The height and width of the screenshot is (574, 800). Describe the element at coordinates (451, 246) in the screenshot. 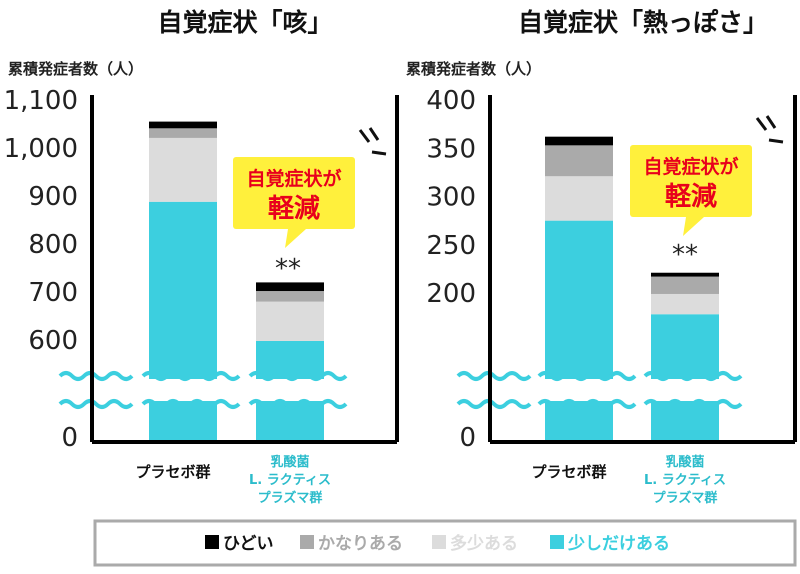

I see `y-tick-label: 250` at that location.